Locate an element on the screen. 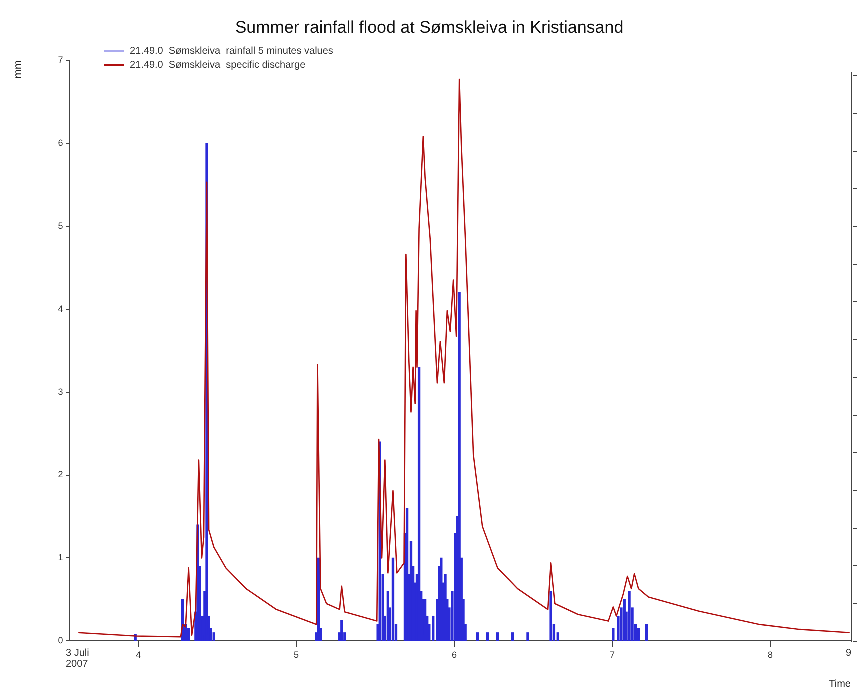 This screenshot has height=694, width=861. y-tick-label: 6 is located at coordinates (61, 143).